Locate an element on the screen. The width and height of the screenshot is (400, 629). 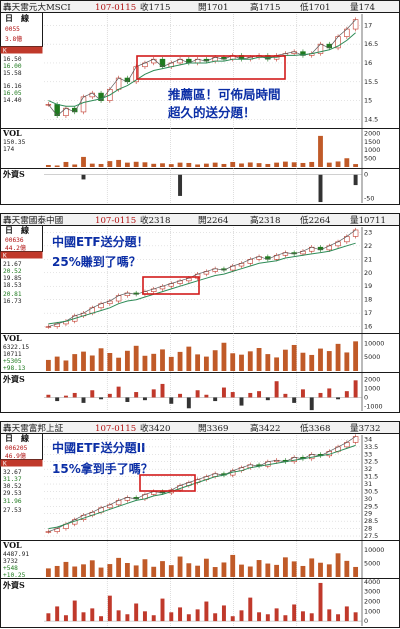
price-tick-label: 20 is located at coordinates (368, 273).